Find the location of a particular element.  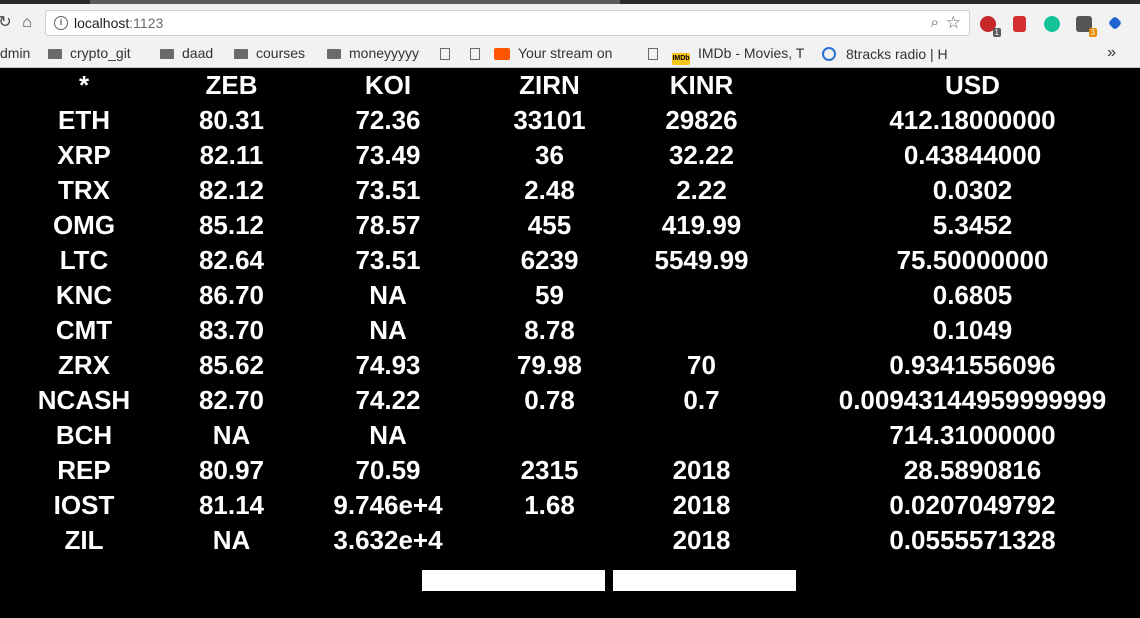

header-cell: USD is located at coordinates (972, 85).